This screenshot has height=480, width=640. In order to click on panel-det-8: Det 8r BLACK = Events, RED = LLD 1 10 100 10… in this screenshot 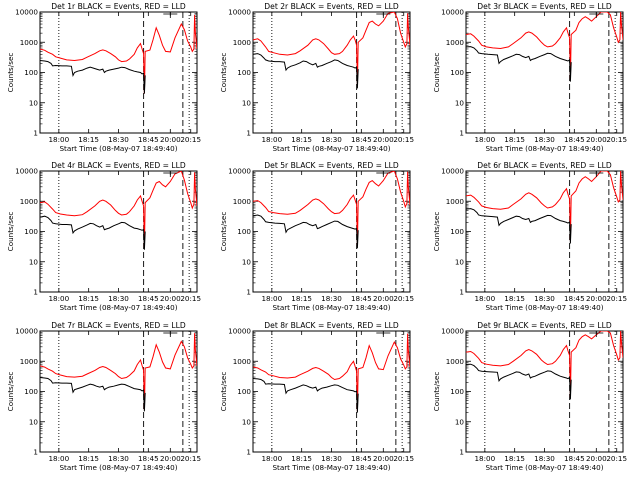, I will do `click(316, 396)`.